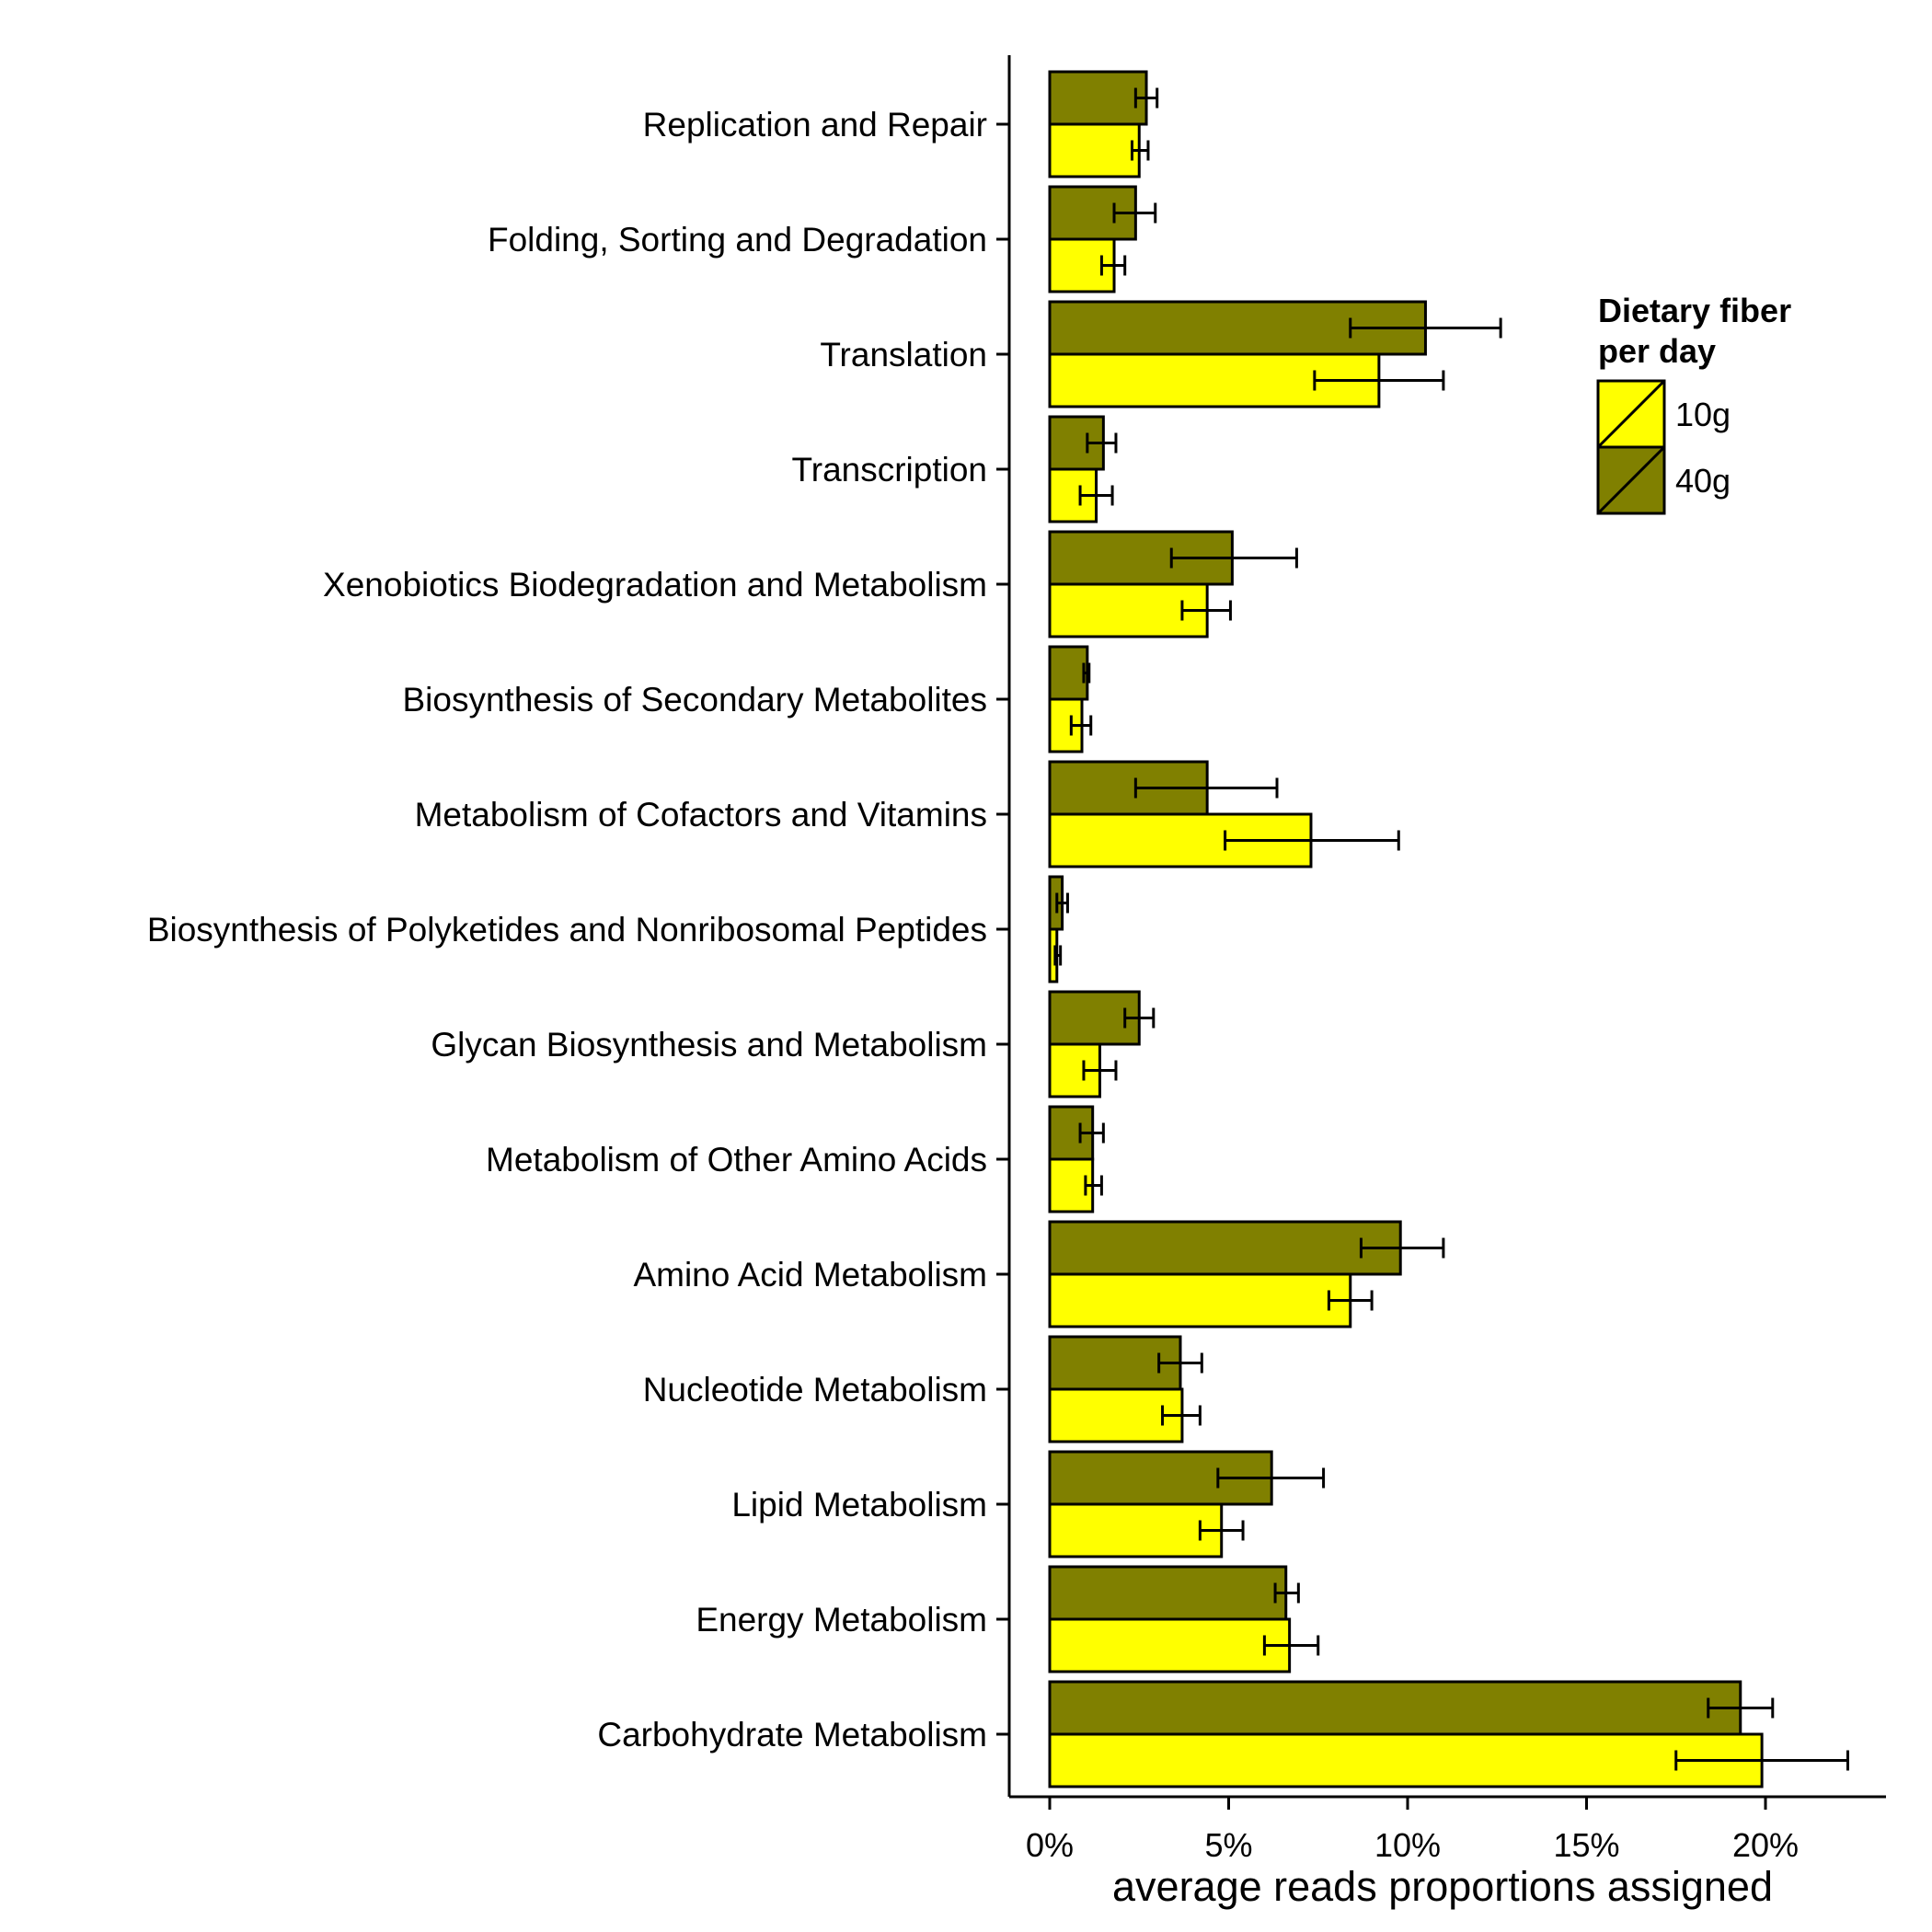 This screenshot has width=1932, height=1932. What do you see at coordinates (792, 1735) in the screenshot?
I see `category-label: Carbohydrate Metabolism` at bounding box center [792, 1735].